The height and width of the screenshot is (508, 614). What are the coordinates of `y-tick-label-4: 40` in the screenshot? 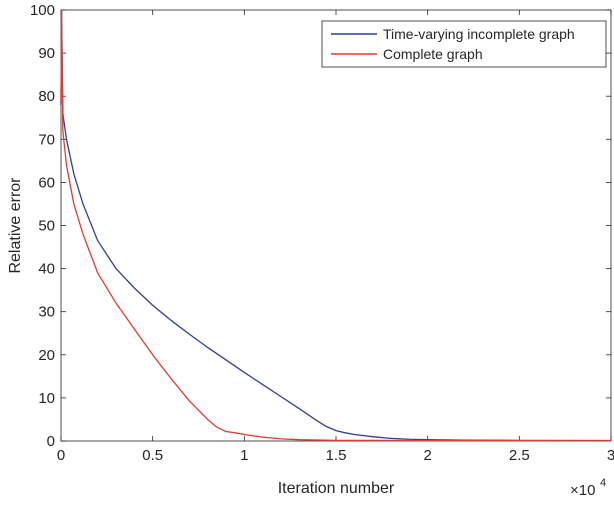 It's located at (46, 269).